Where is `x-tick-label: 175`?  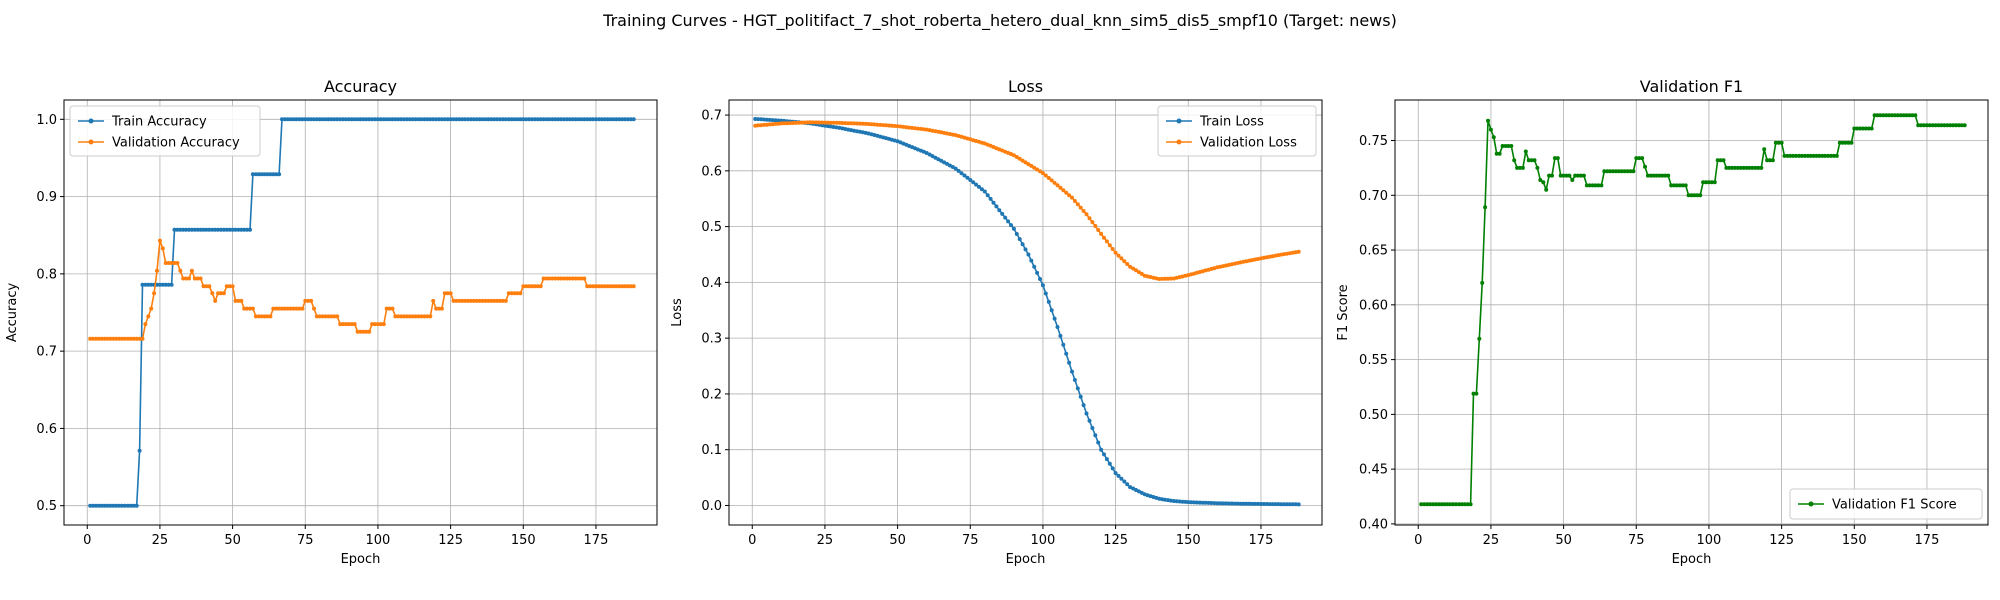
x-tick-label: 175 is located at coordinates (1927, 540).